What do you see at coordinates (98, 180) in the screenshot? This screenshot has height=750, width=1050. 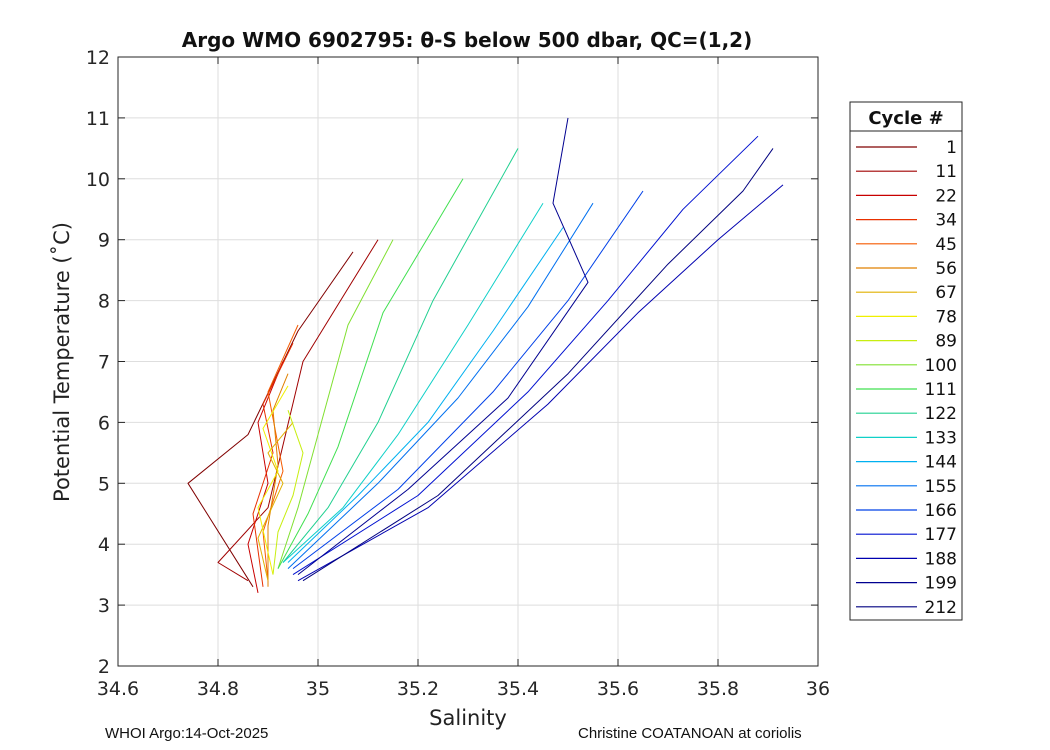 I see `y-tick-label: 10` at bounding box center [98, 180].